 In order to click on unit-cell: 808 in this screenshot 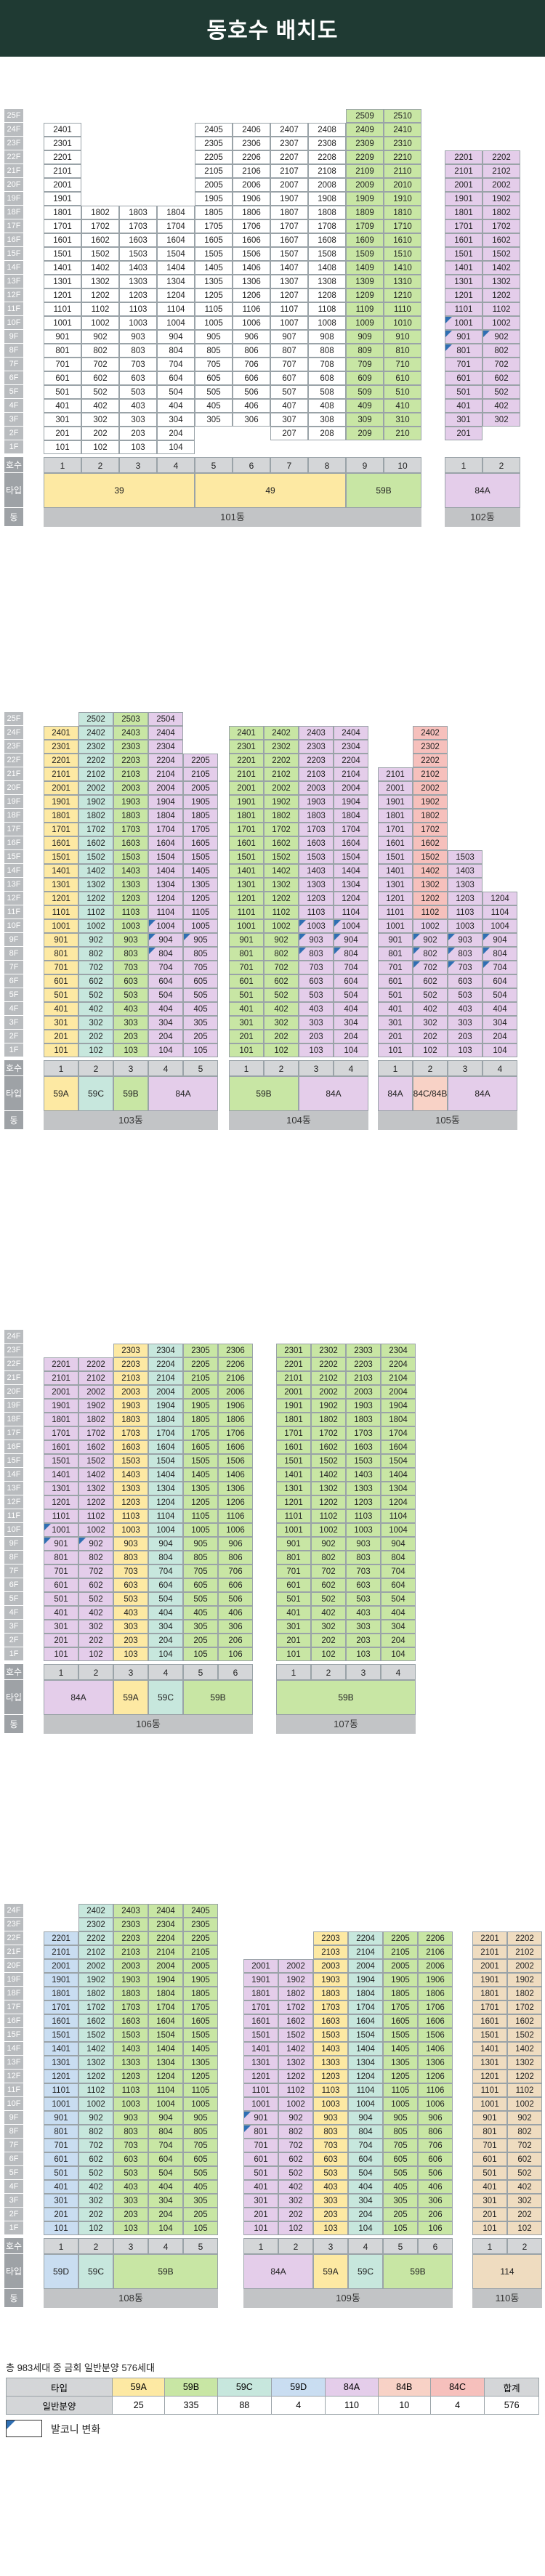, I will do `click(327, 351)`.